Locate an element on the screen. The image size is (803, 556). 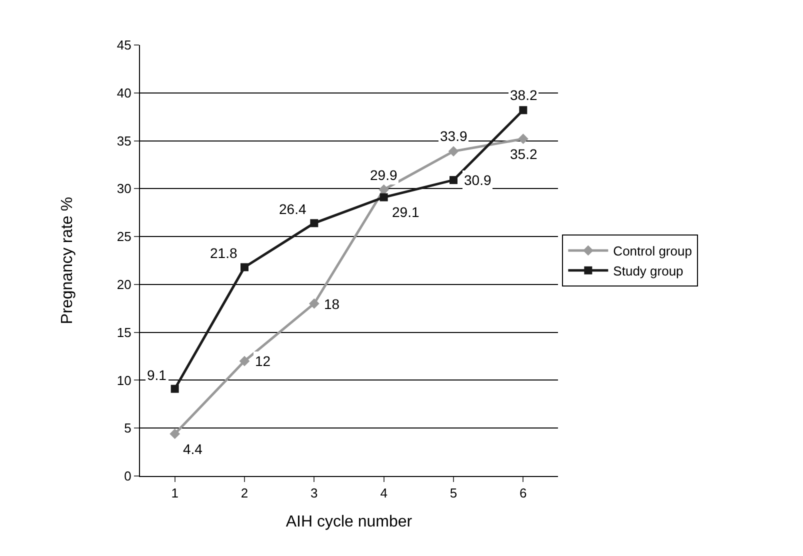
data-label: 26.4 is located at coordinates (292, 209).